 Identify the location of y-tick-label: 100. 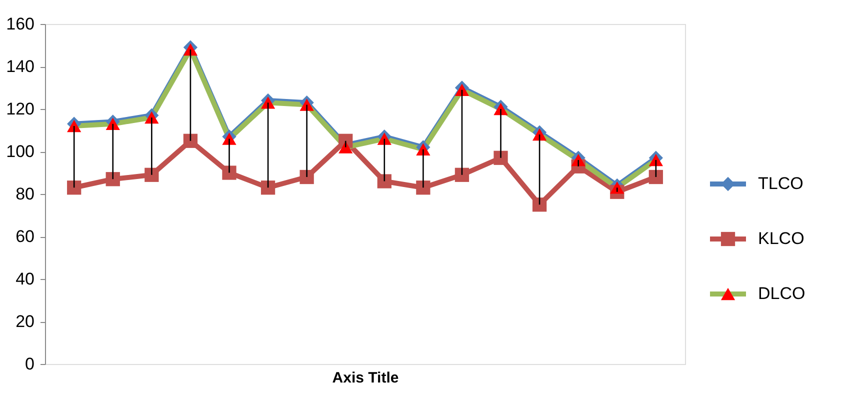
(20, 151).